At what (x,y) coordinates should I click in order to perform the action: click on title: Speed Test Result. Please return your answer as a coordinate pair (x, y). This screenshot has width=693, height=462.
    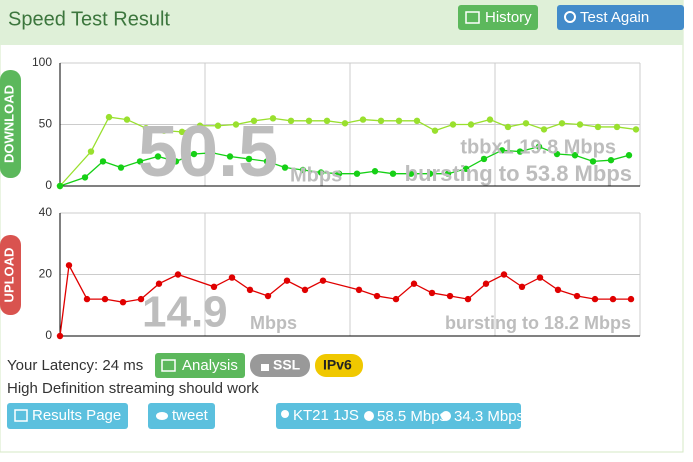
    Looking at the image, I should click on (89, 19).